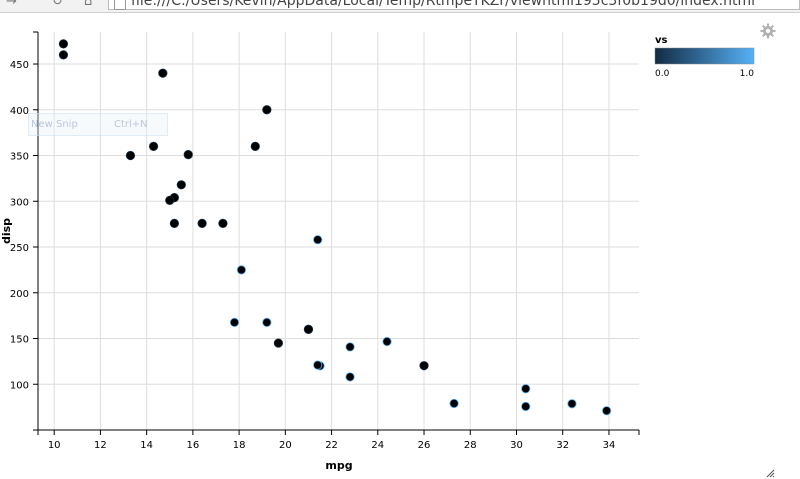 The height and width of the screenshot is (479, 800). What do you see at coordinates (19, 65) in the screenshot?
I see `y-tick-label: 450` at bounding box center [19, 65].